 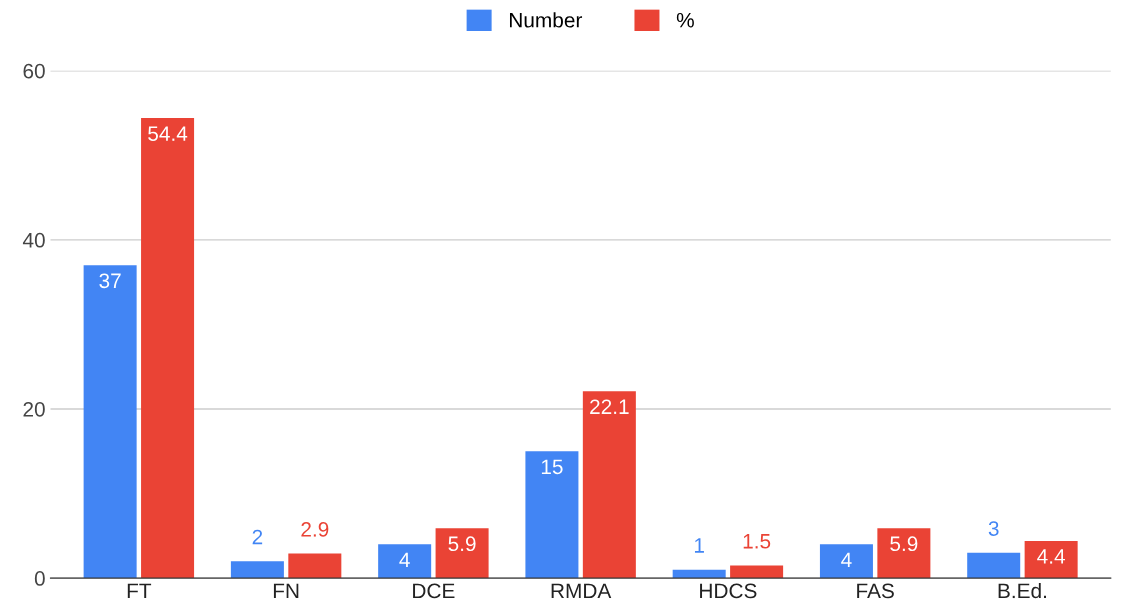 I want to click on x-tick-label: FT, so click(x=139, y=591).